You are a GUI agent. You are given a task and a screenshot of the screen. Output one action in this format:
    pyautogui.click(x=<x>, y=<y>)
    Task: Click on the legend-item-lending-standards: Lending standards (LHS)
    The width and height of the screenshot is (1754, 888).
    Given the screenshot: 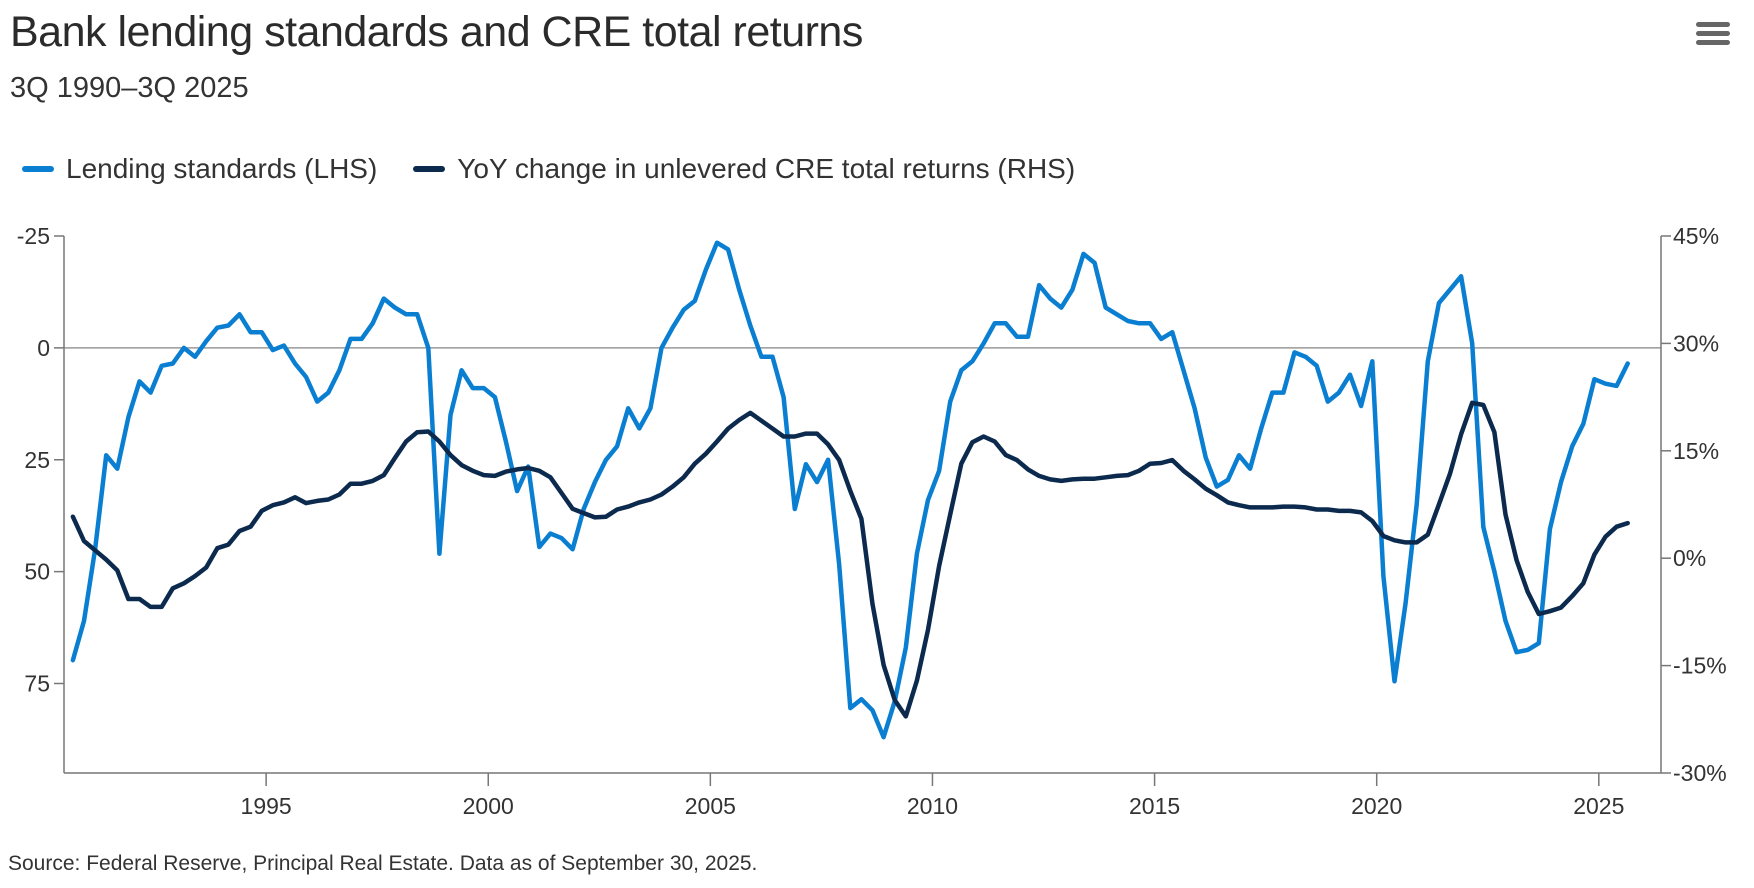 What is the action you would take?
    pyautogui.click(x=199, y=169)
    